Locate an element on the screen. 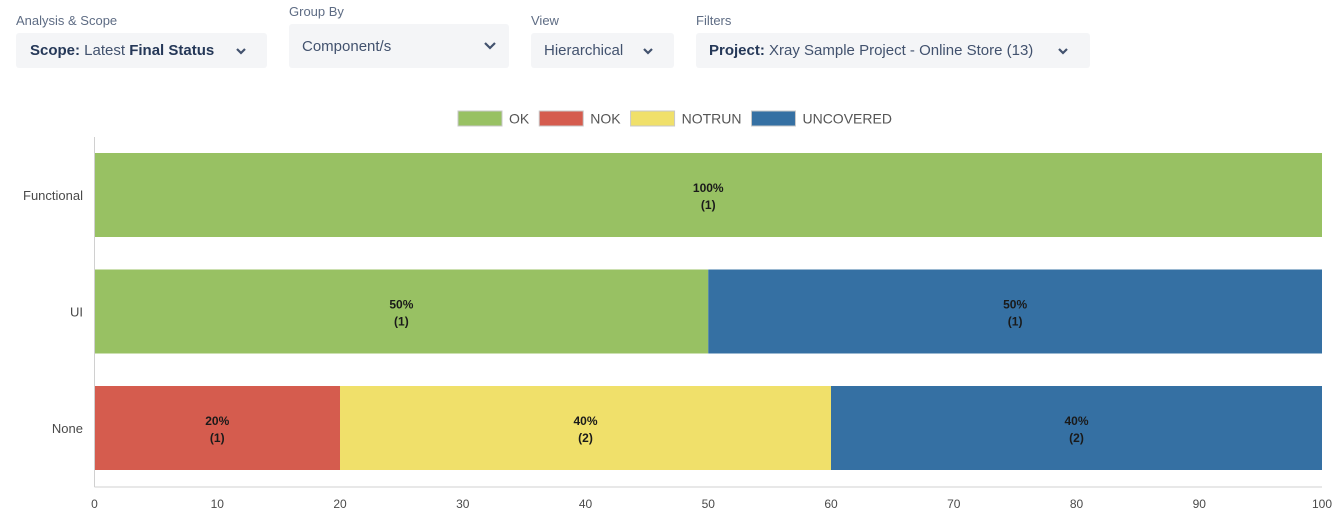 The height and width of the screenshot is (522, 1344). legend-label-nok: NOK is located at coordinates (605, 119).